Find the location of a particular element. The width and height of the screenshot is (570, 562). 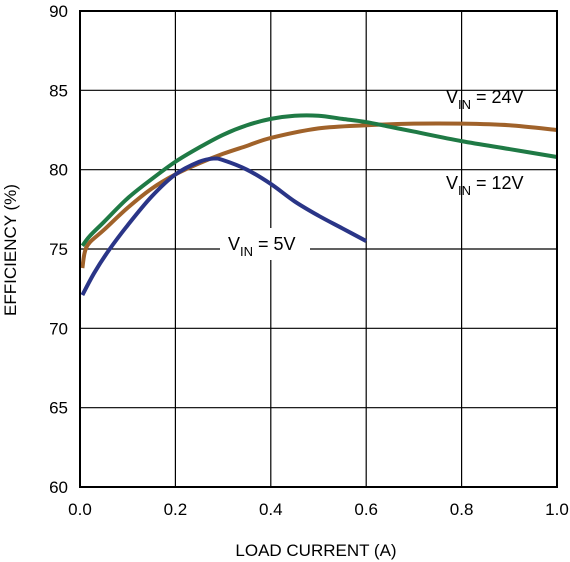

y-tick-label: 90 is located at coordinates (58, 11).